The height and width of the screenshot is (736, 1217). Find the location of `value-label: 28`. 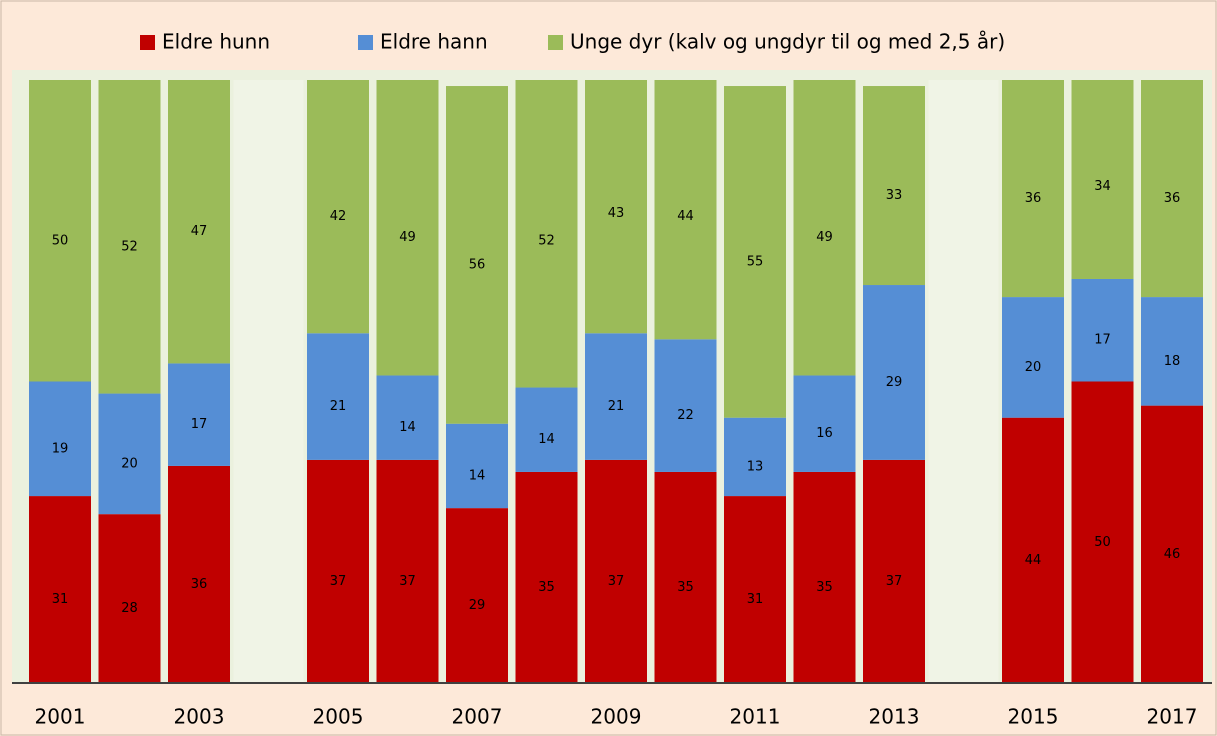

value-label: 28 is located at coordinates (129, 608).